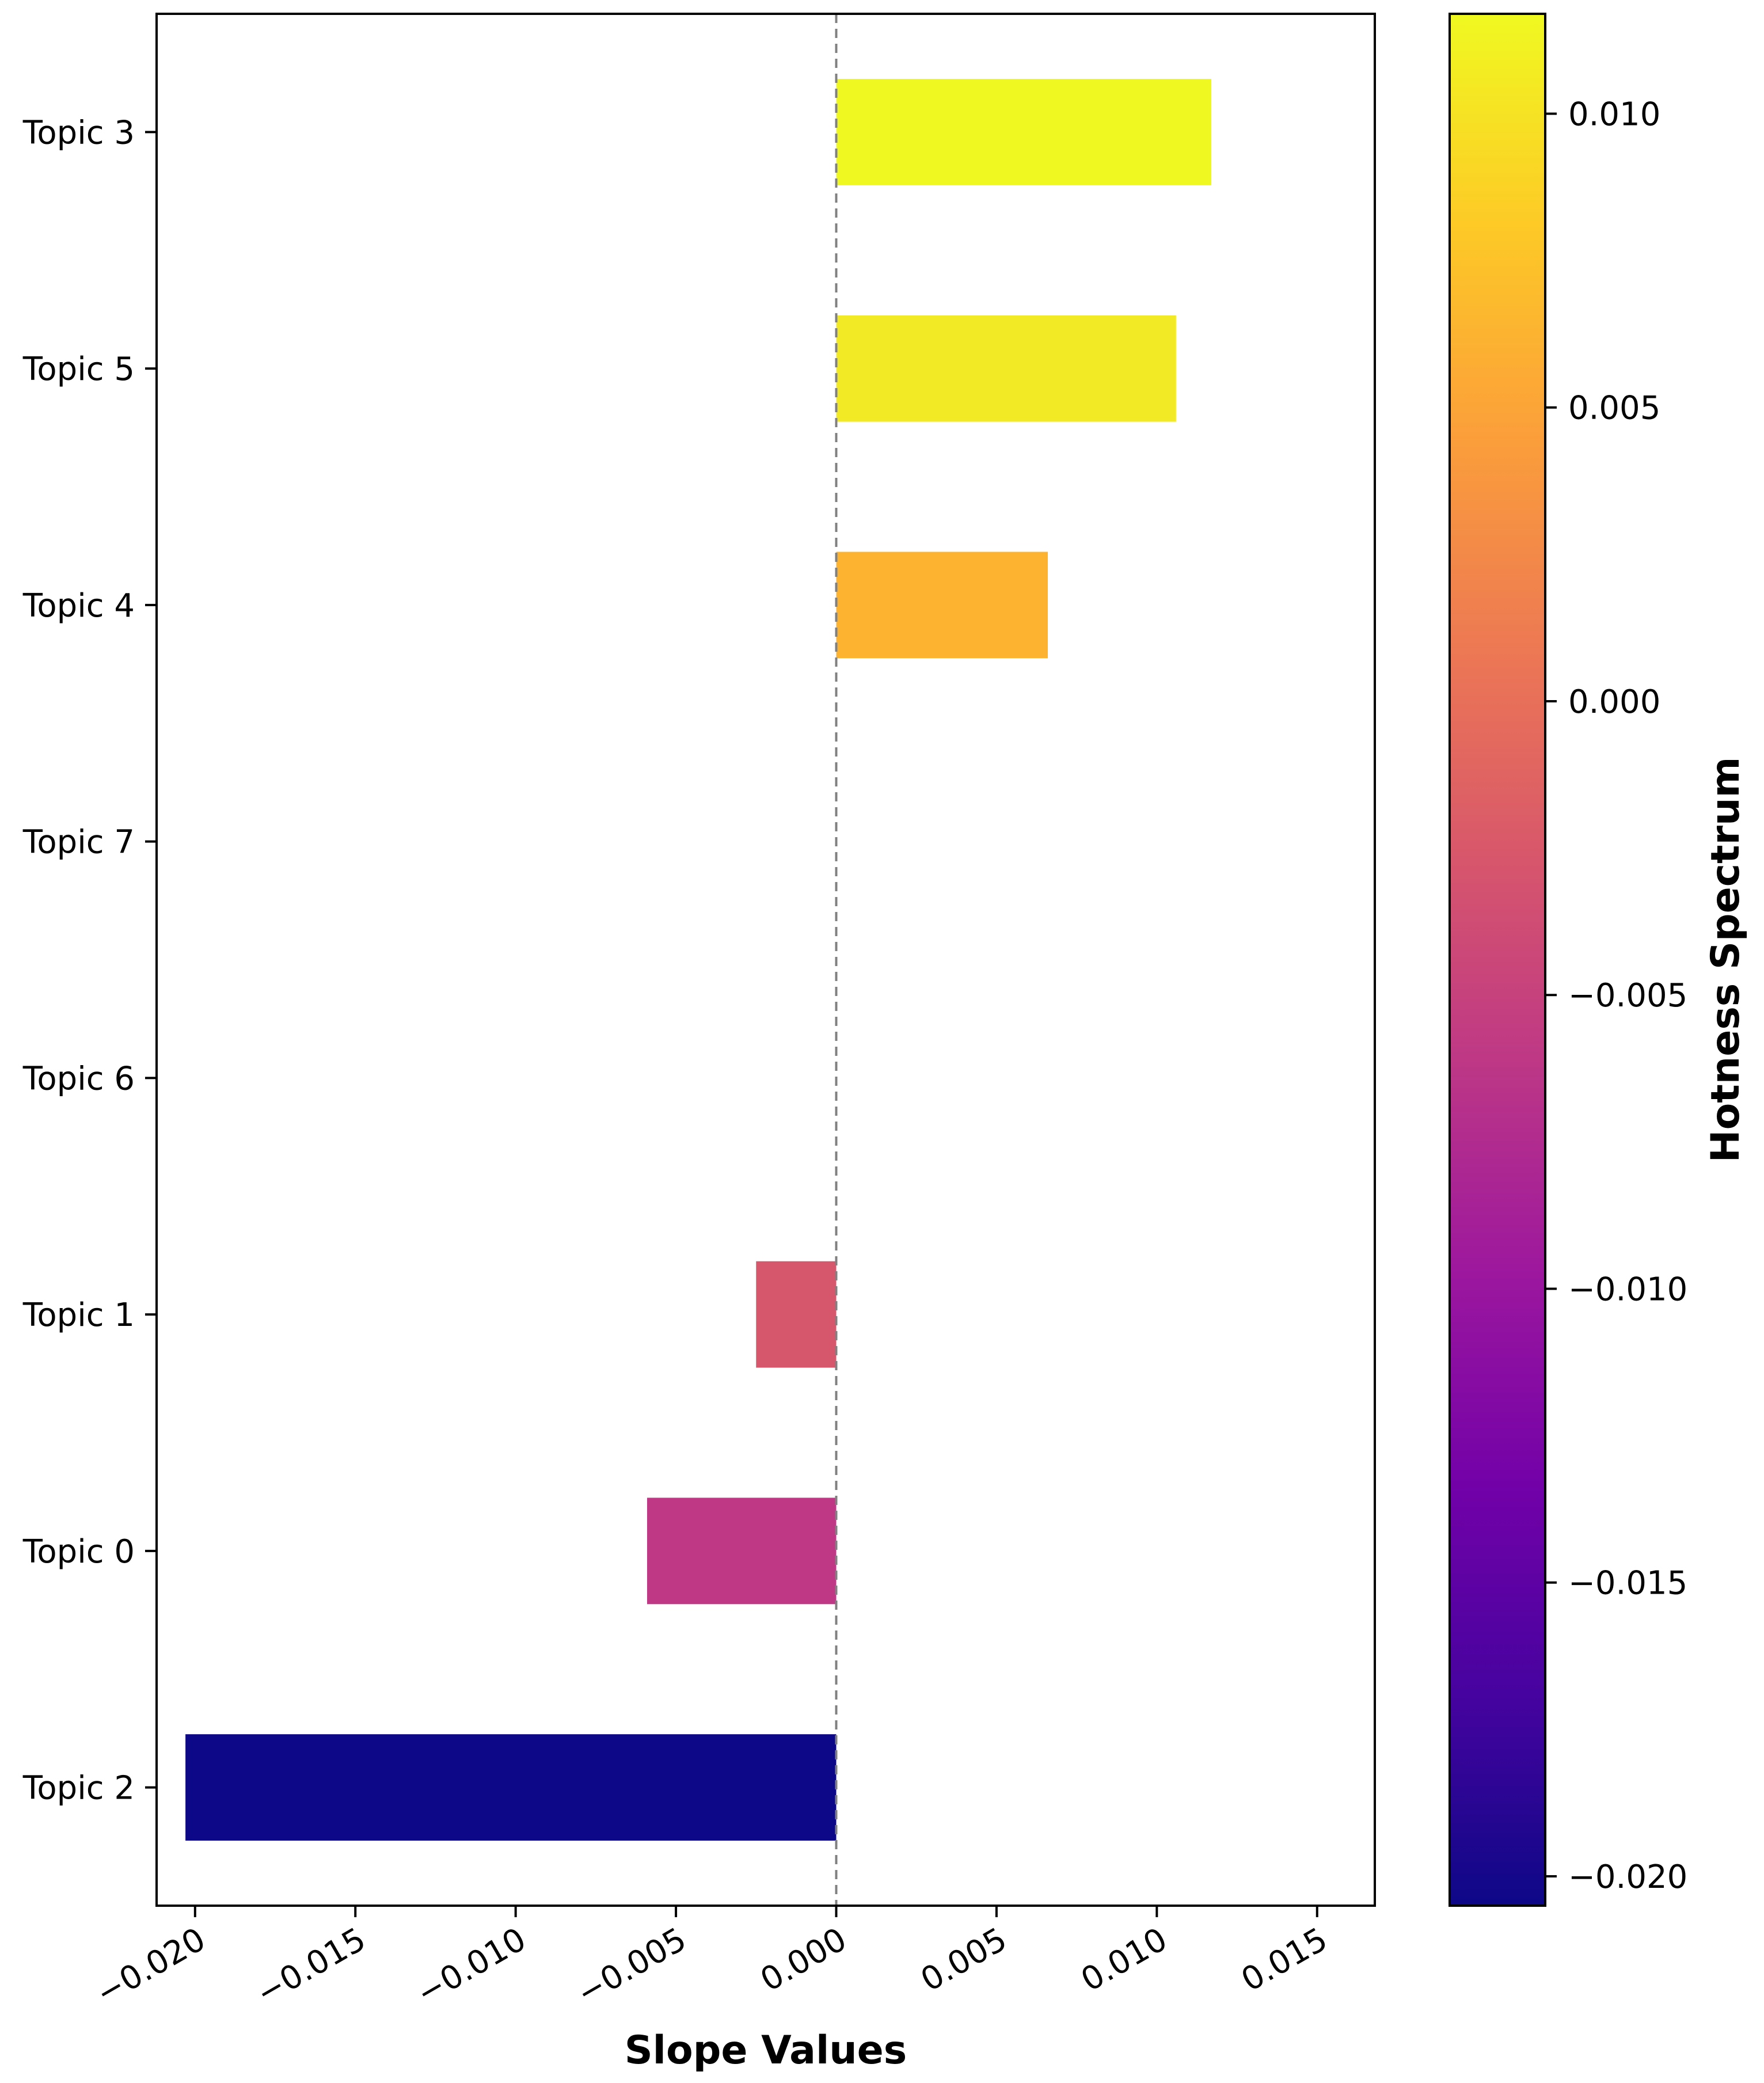  What do you see at coordinates (311, 1967) in the screenshot?
I see `x-tick-label: −0.015` at bounding box center [311, 1967].